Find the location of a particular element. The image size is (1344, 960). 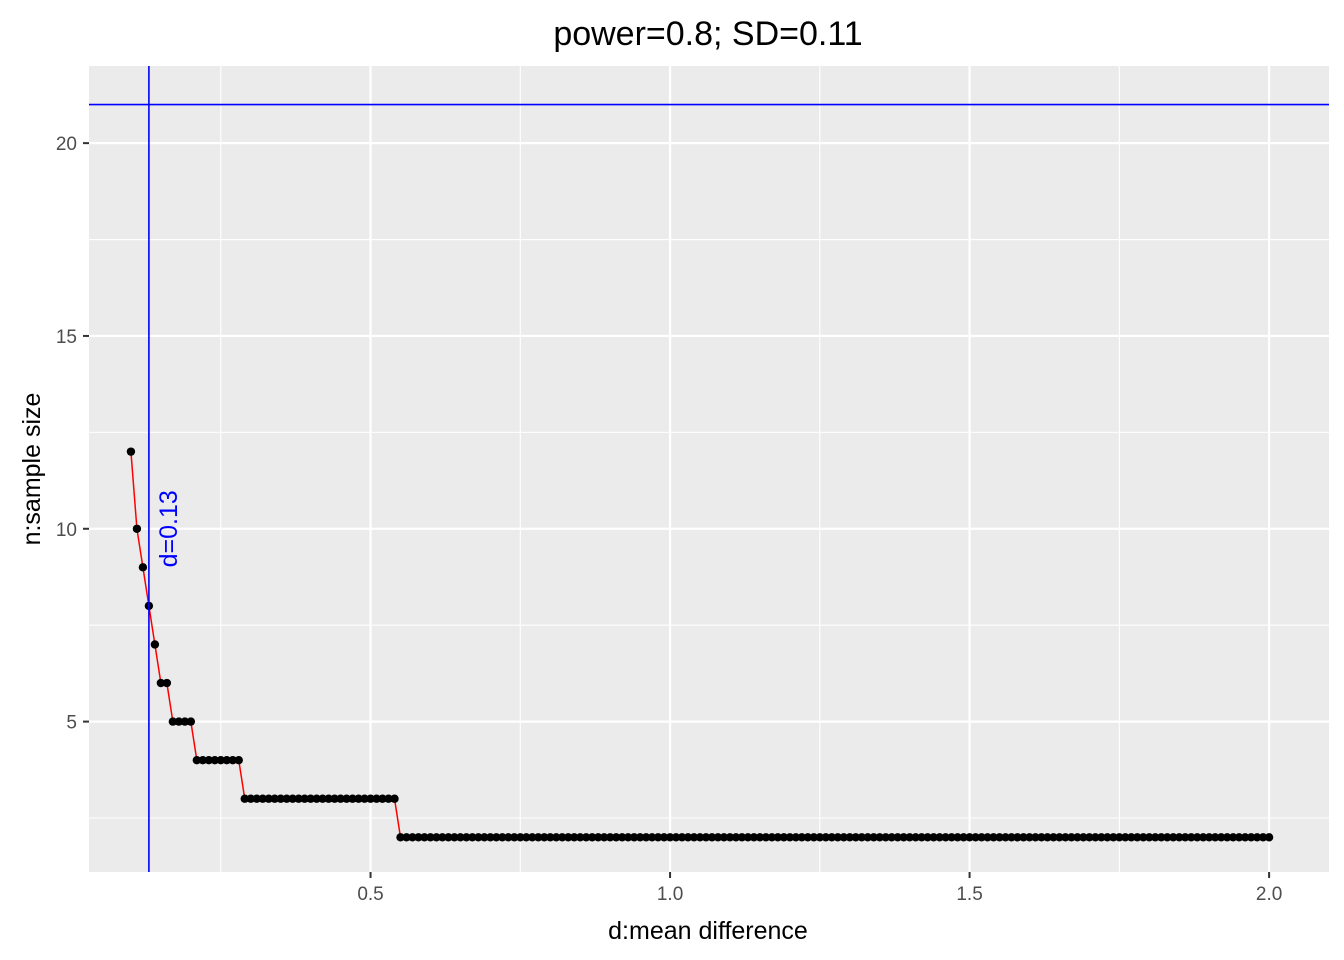

y-axis-label: n:sample size is located at coordinates (32, 469).